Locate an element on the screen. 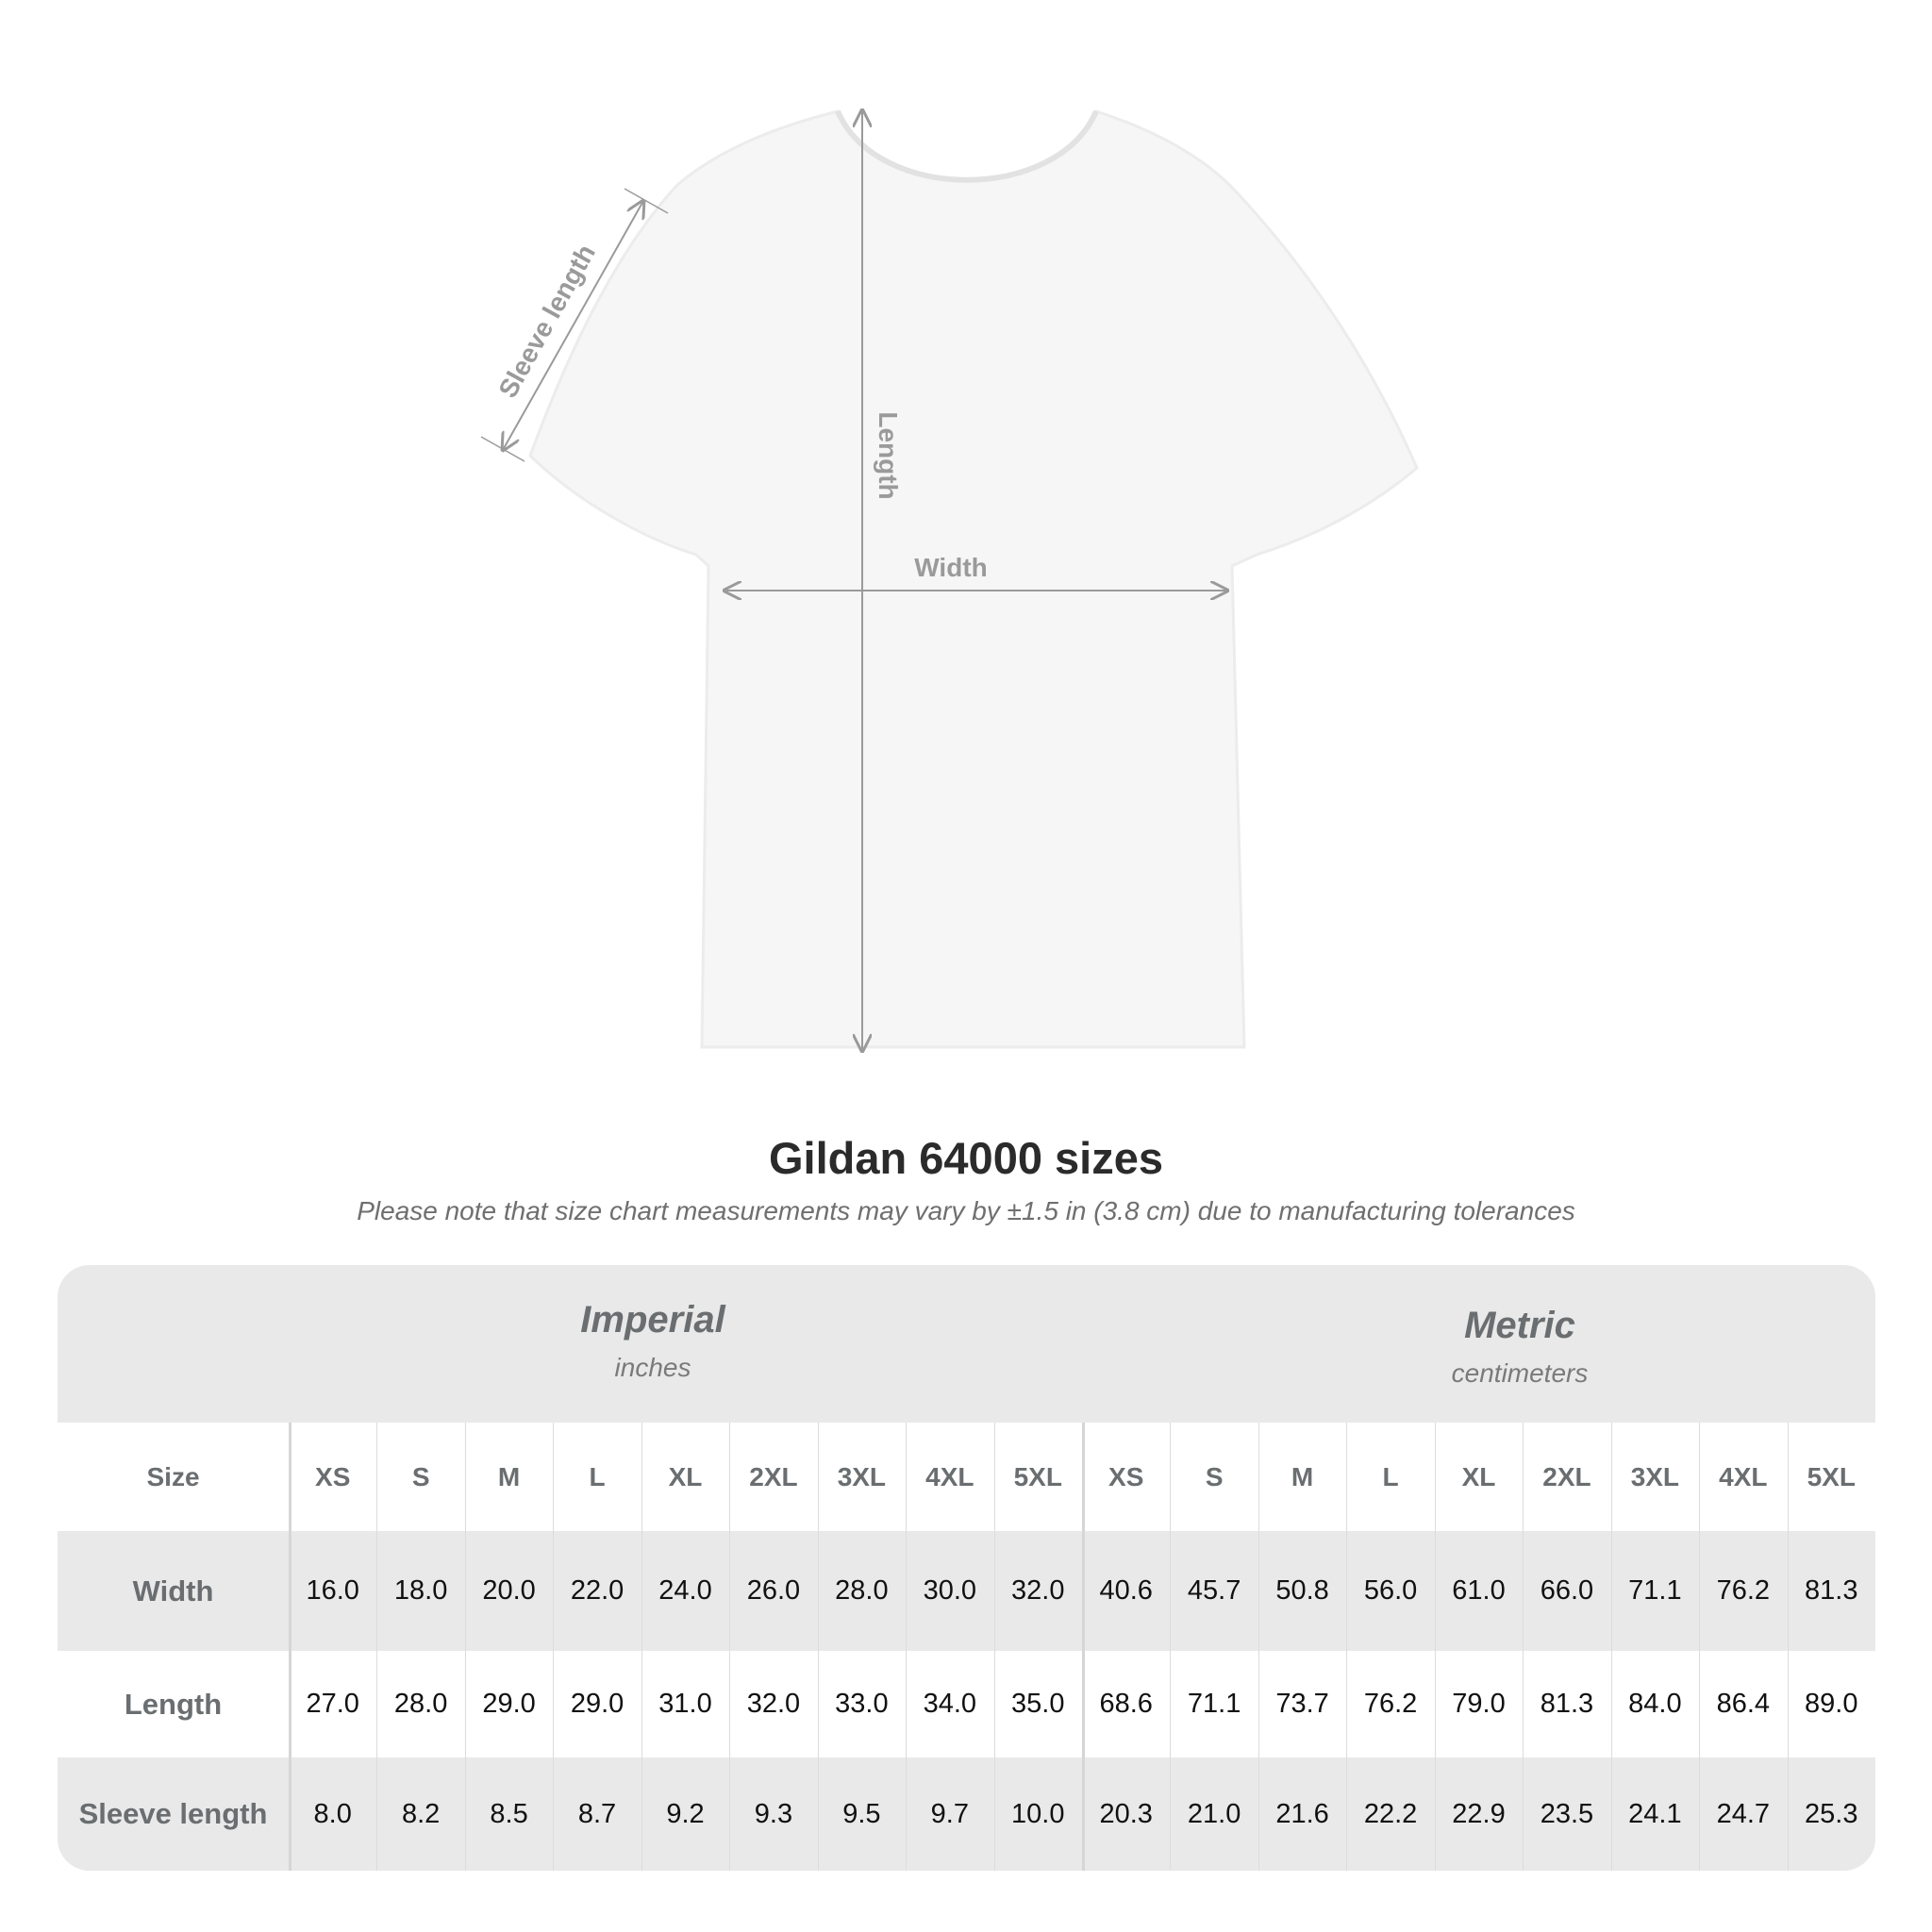  metric-value: 23.5 is located at coordinates (1567, 1814).